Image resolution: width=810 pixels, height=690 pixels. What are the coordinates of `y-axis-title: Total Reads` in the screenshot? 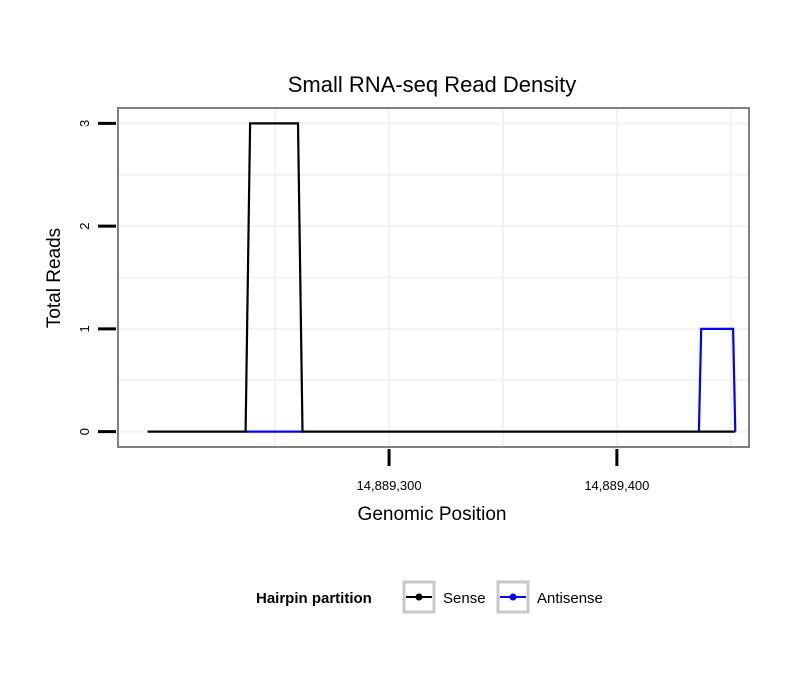 It's located at (54, 278).